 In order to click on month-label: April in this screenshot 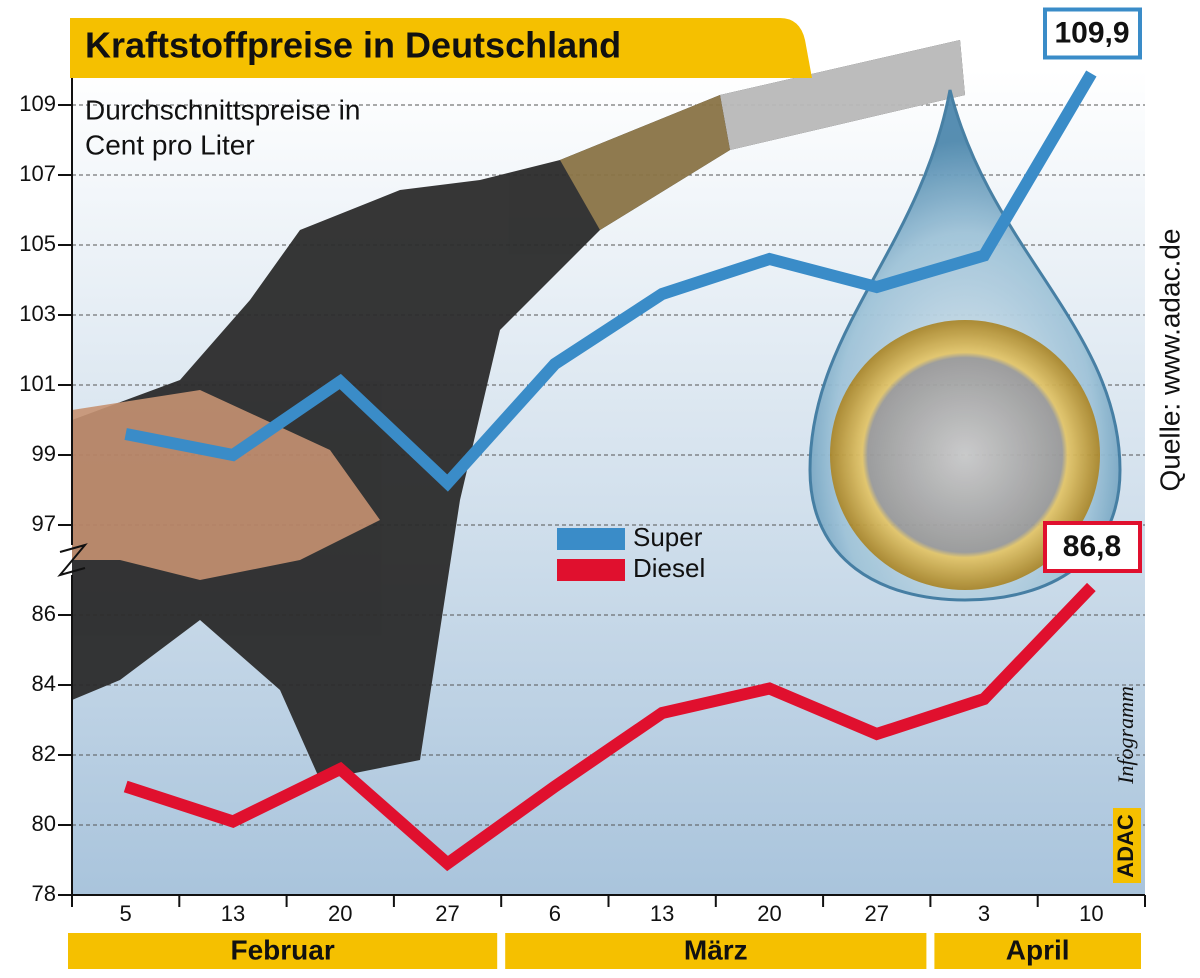, I will do `click(1038, 949)`.